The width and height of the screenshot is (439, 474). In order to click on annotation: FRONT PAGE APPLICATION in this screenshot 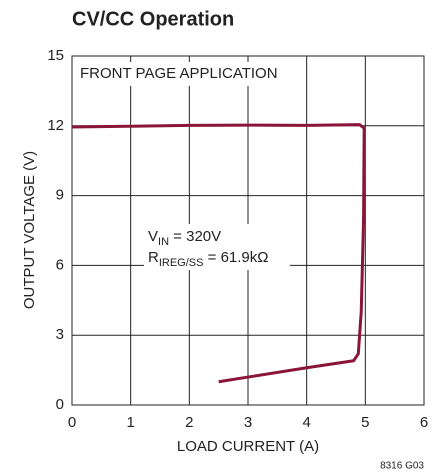, I will do `click(179, 73)`.